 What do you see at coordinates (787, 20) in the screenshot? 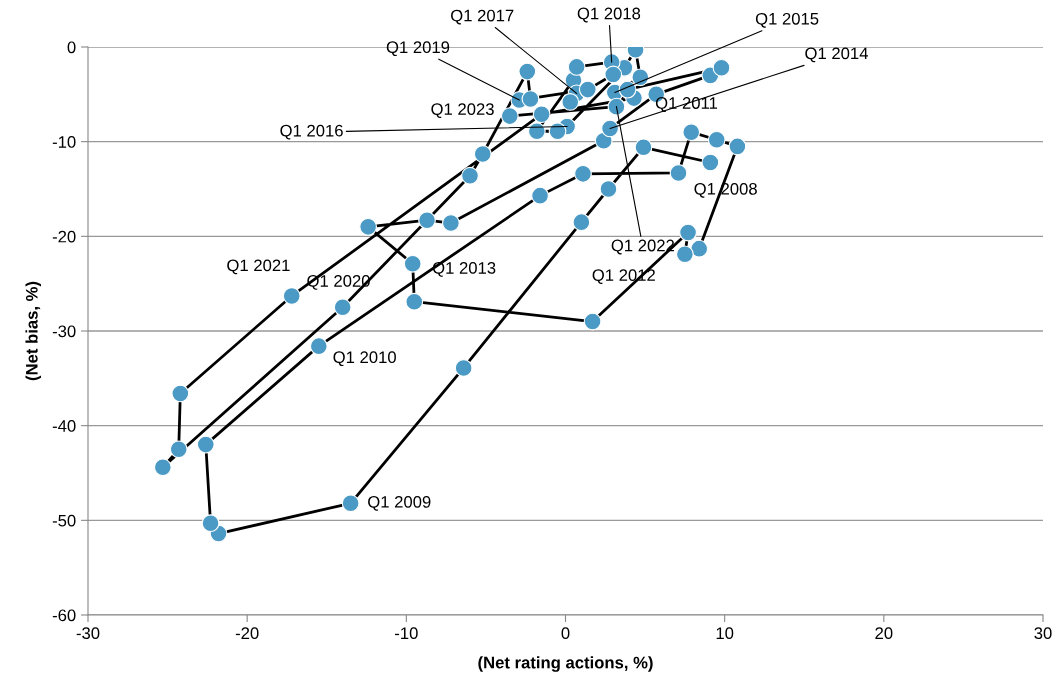
I see `annotation: Q1 2015` at bounding box center [787, 20].